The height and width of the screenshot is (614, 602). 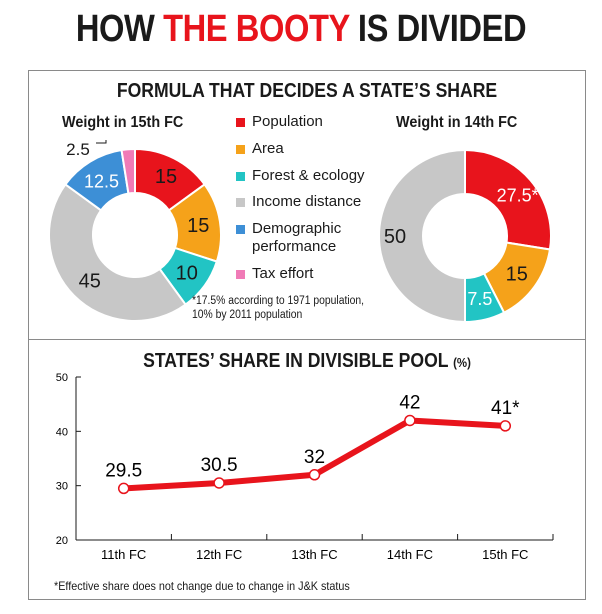 What do you see at coordinates (287, 121) in the screenshot?
I see `legend-label: Population` at bounding box center [287, 121].